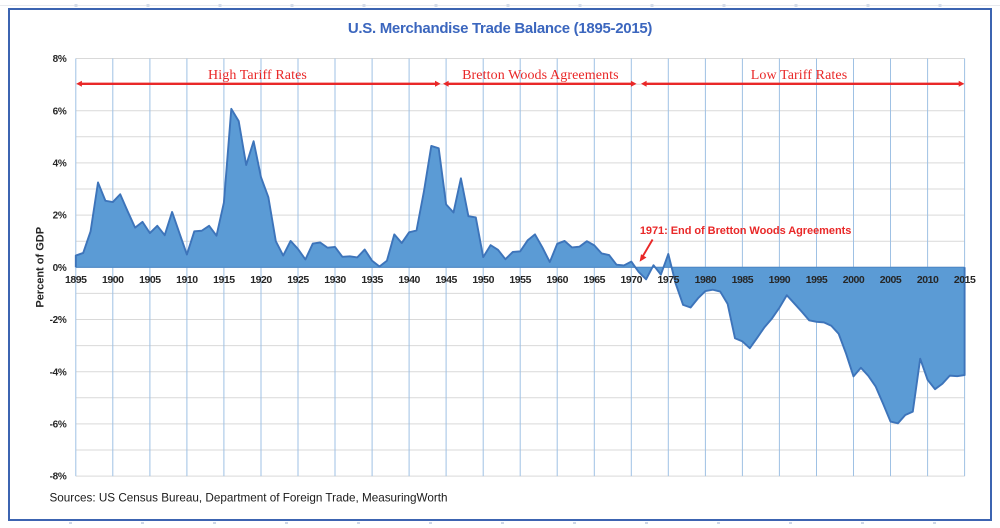 This screenshot has height=528, width=1000. What do you see at coordinates (854, 280) in the screenshot?
I see `svg-text: 2000` at bounding box center [854, 280].